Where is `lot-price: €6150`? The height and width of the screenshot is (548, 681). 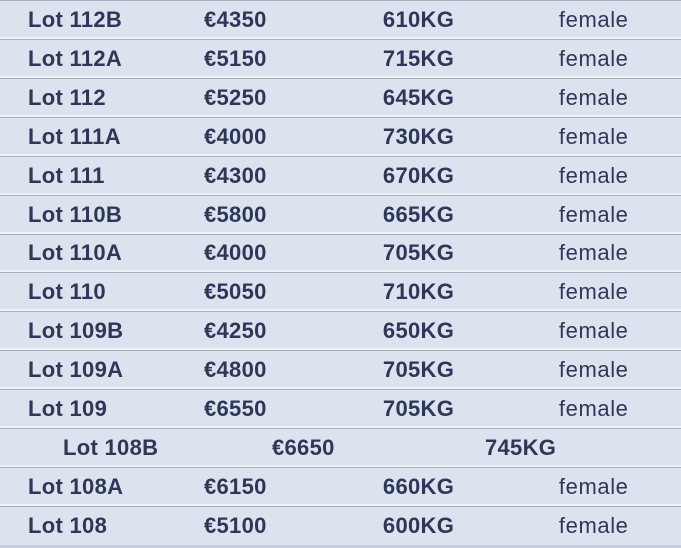
lot-price: €6150 is located at coordinates (235, 487).